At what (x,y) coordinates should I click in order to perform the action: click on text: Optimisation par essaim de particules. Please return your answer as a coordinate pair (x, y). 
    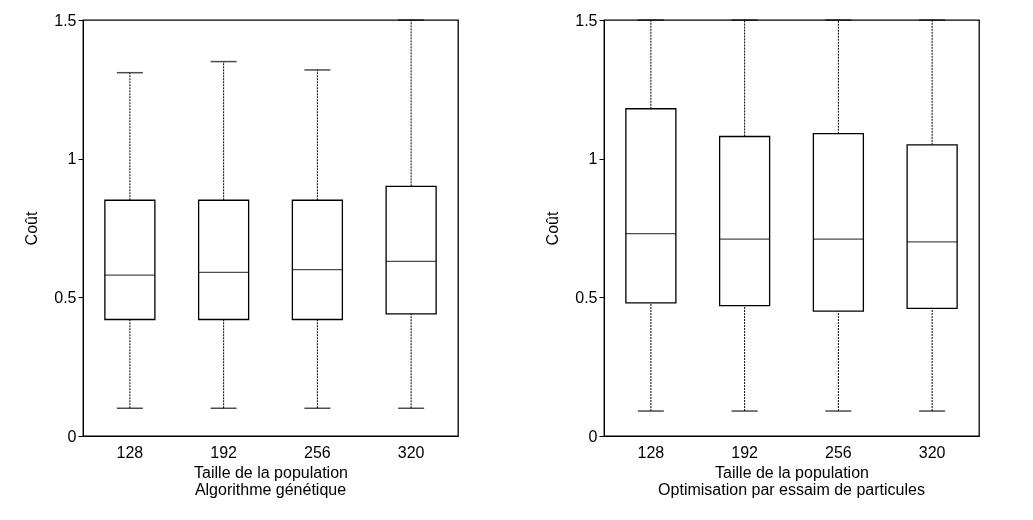
    Looking at the image, I should click on (791, 489).